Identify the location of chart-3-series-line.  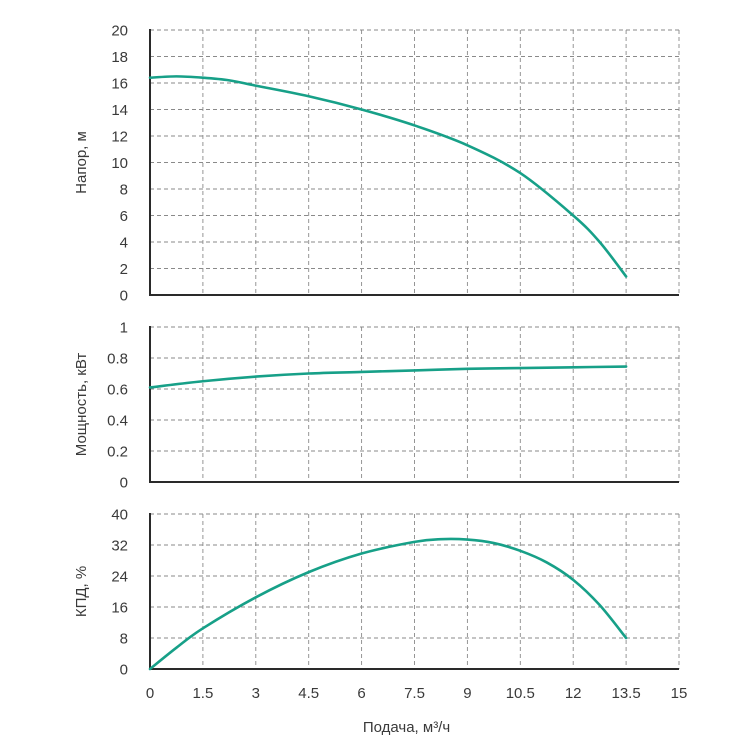
(388, 604).